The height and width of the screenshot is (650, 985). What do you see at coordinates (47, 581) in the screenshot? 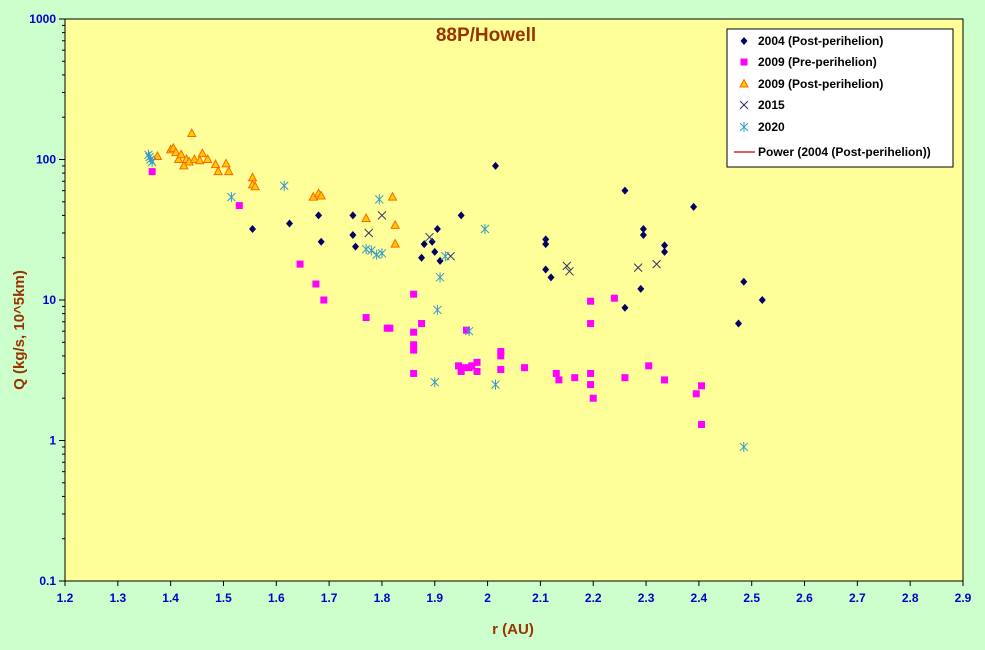
I see `y-tick-label: 0.1` at bounding box center [47, 581].